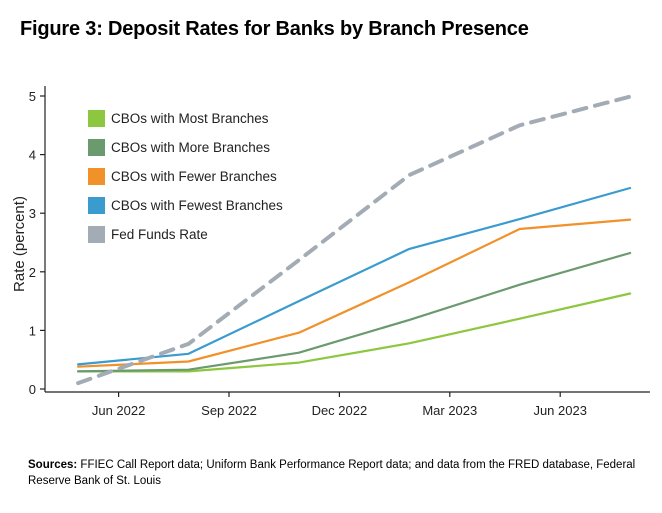 The image size is (662, 513). Describe the element at coordinates (194, 176) in the screenshot. I see `legend-label-2: CBOs with Fewer Branches` at that location.